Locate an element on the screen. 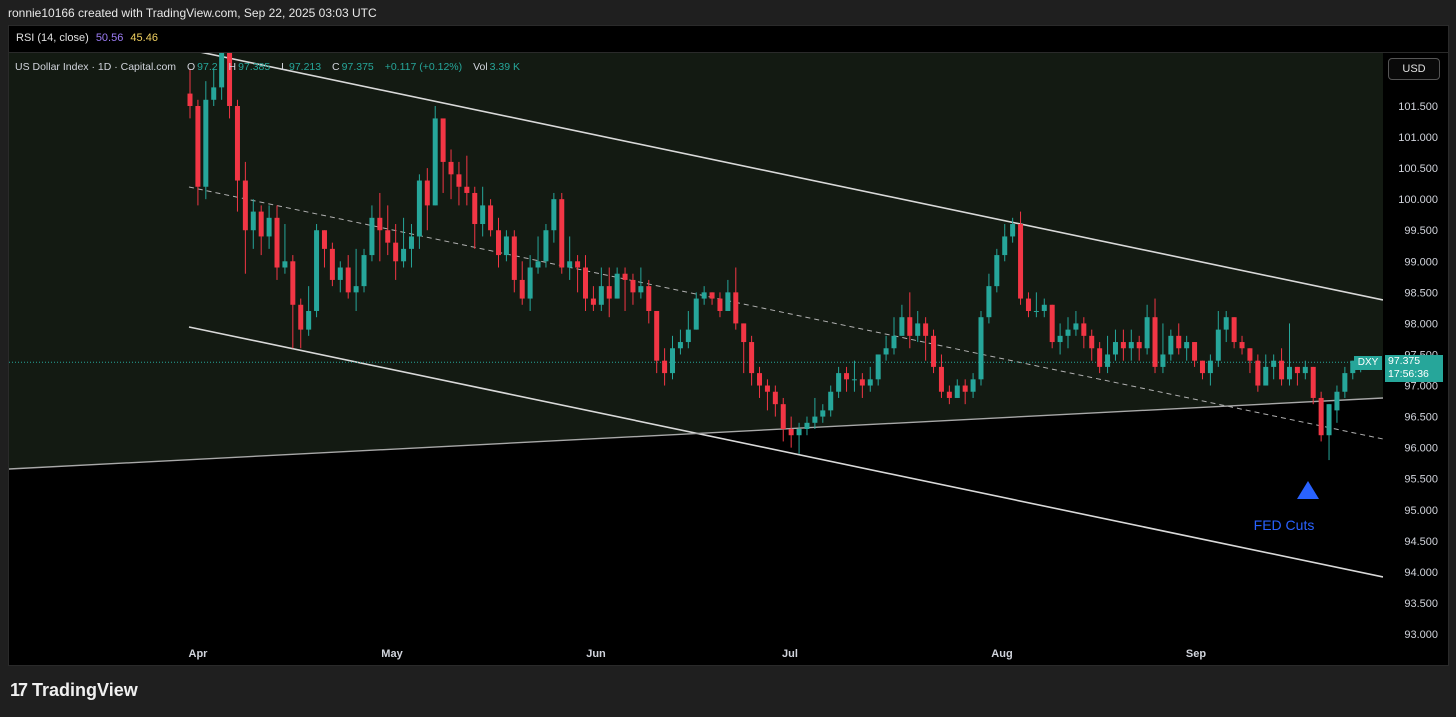 The image size is (1456, 717). y-tick-label: 98.500 is located at coordinates (1421, 293).